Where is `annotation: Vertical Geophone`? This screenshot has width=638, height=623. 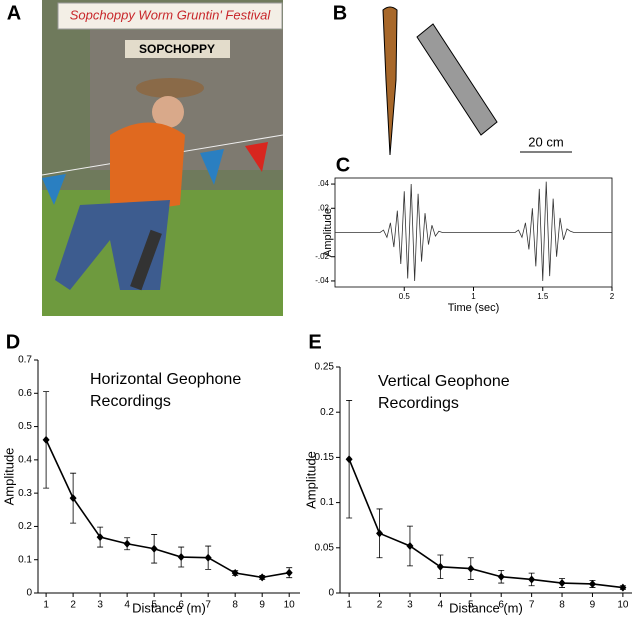
annotation: Vertical Geophone is located at coordinates (444, 381).